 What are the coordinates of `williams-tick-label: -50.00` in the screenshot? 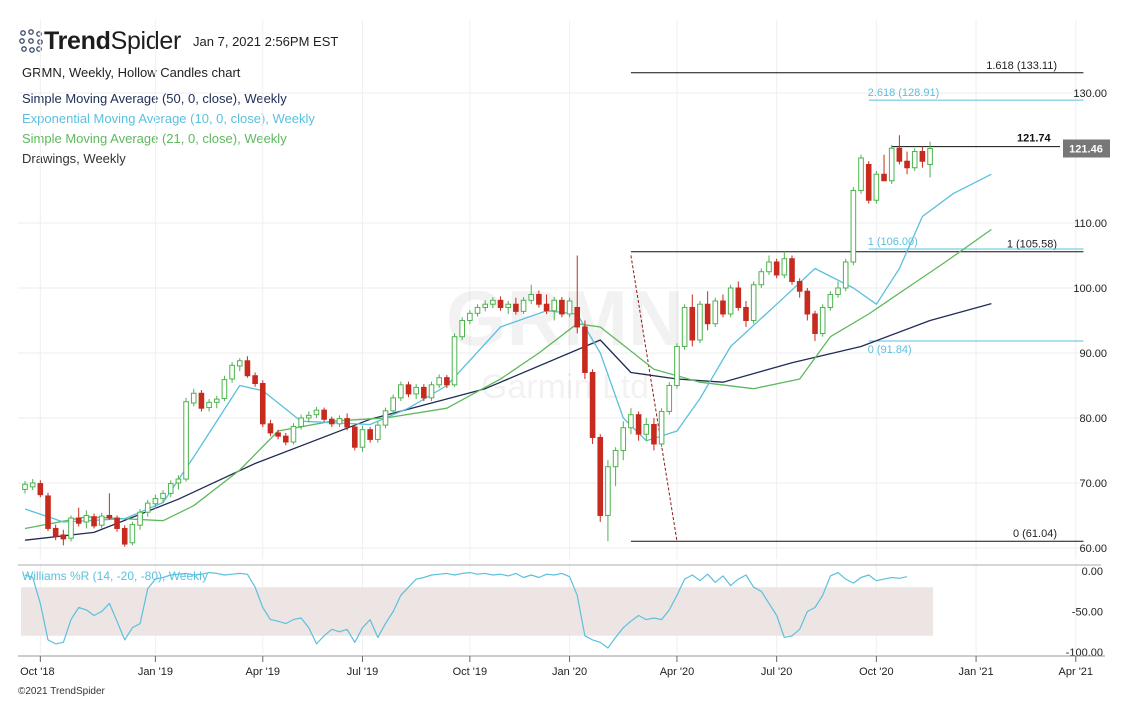 It's located at (1087, 613).